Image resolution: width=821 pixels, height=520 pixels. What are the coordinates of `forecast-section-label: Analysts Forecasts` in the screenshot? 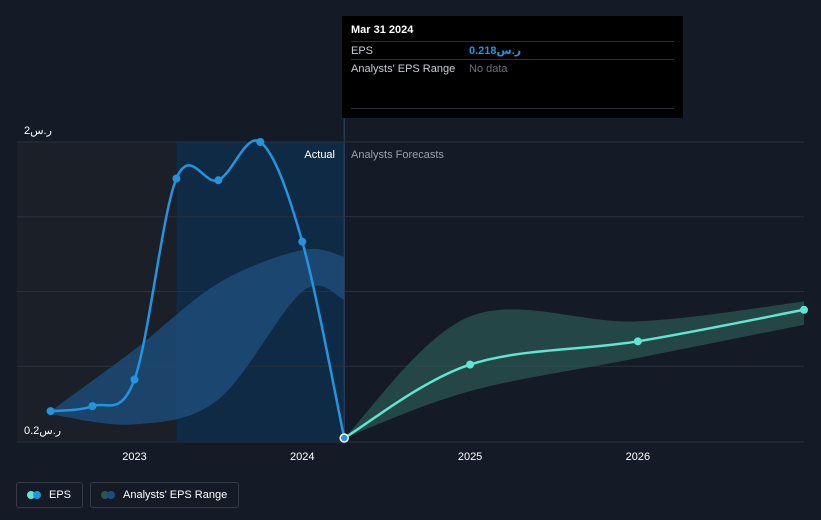 It's located at (397, 155).